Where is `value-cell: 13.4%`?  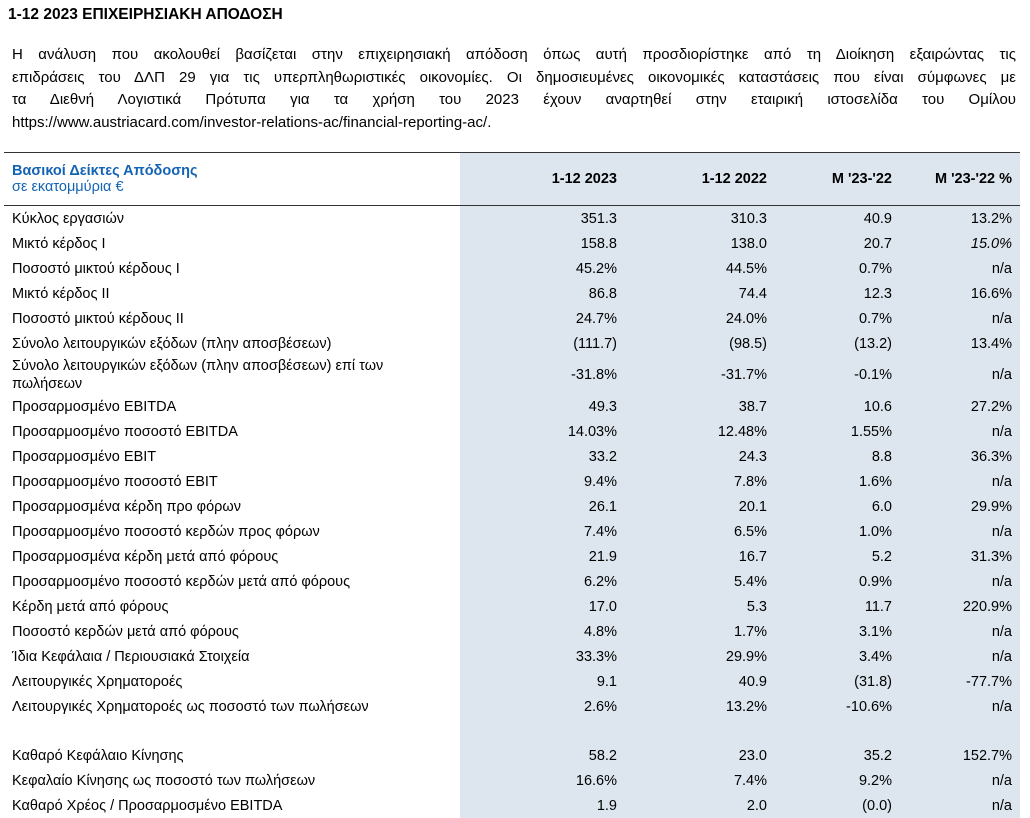
value-cell: 13.4% is located at coordinates (960, 343).